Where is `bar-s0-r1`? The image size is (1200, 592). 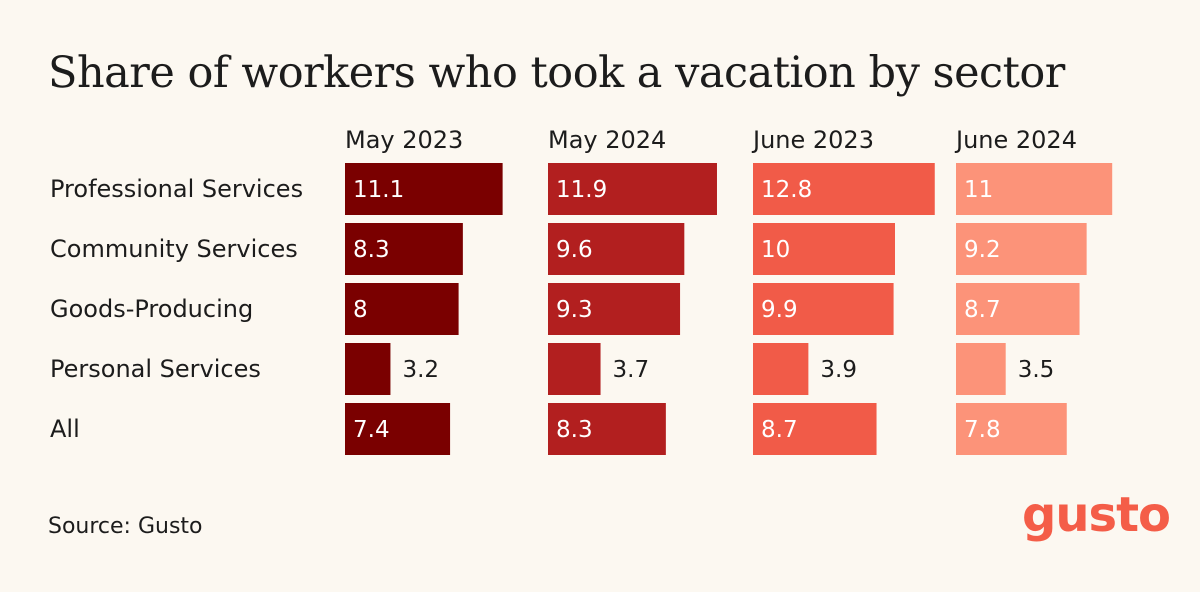
bar-s0-r1 is located at coordinates (404, 249).